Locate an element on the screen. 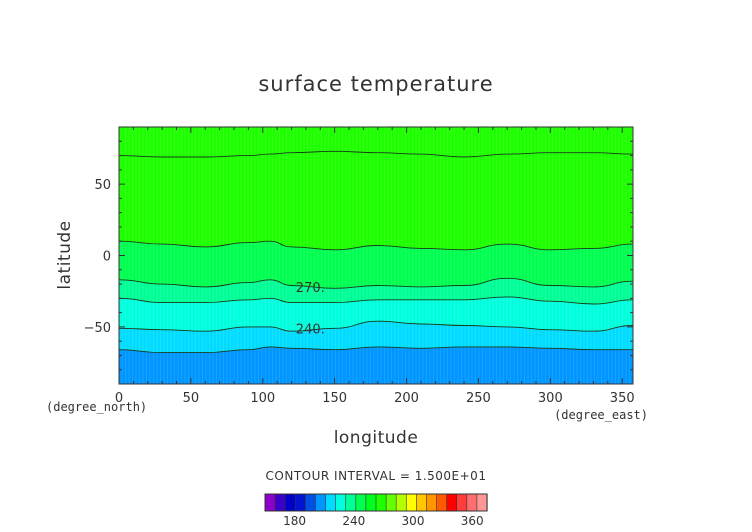 The image size is (752, 532). x-tick-label: 350 is located at coordinates (622, 398).